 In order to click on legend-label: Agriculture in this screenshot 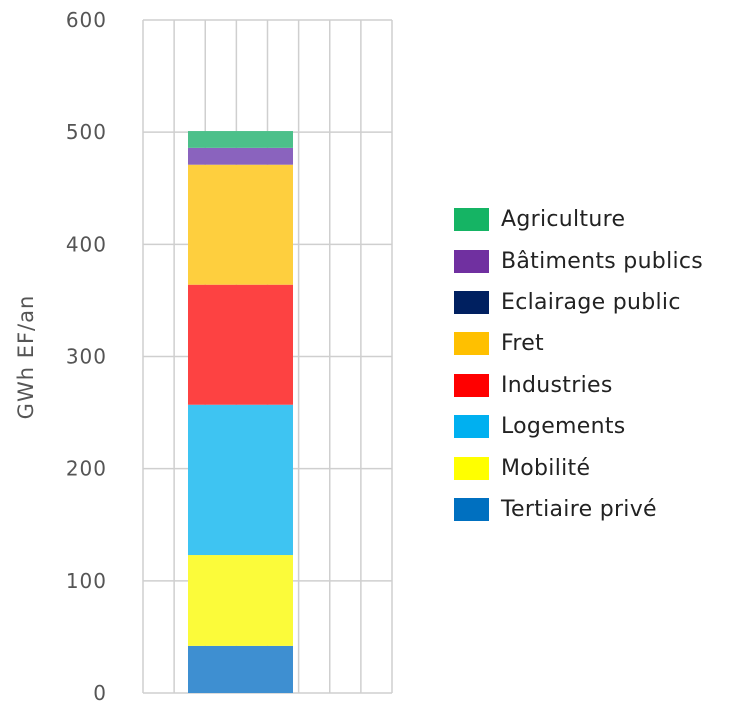, I will do `click(563, 220)`.